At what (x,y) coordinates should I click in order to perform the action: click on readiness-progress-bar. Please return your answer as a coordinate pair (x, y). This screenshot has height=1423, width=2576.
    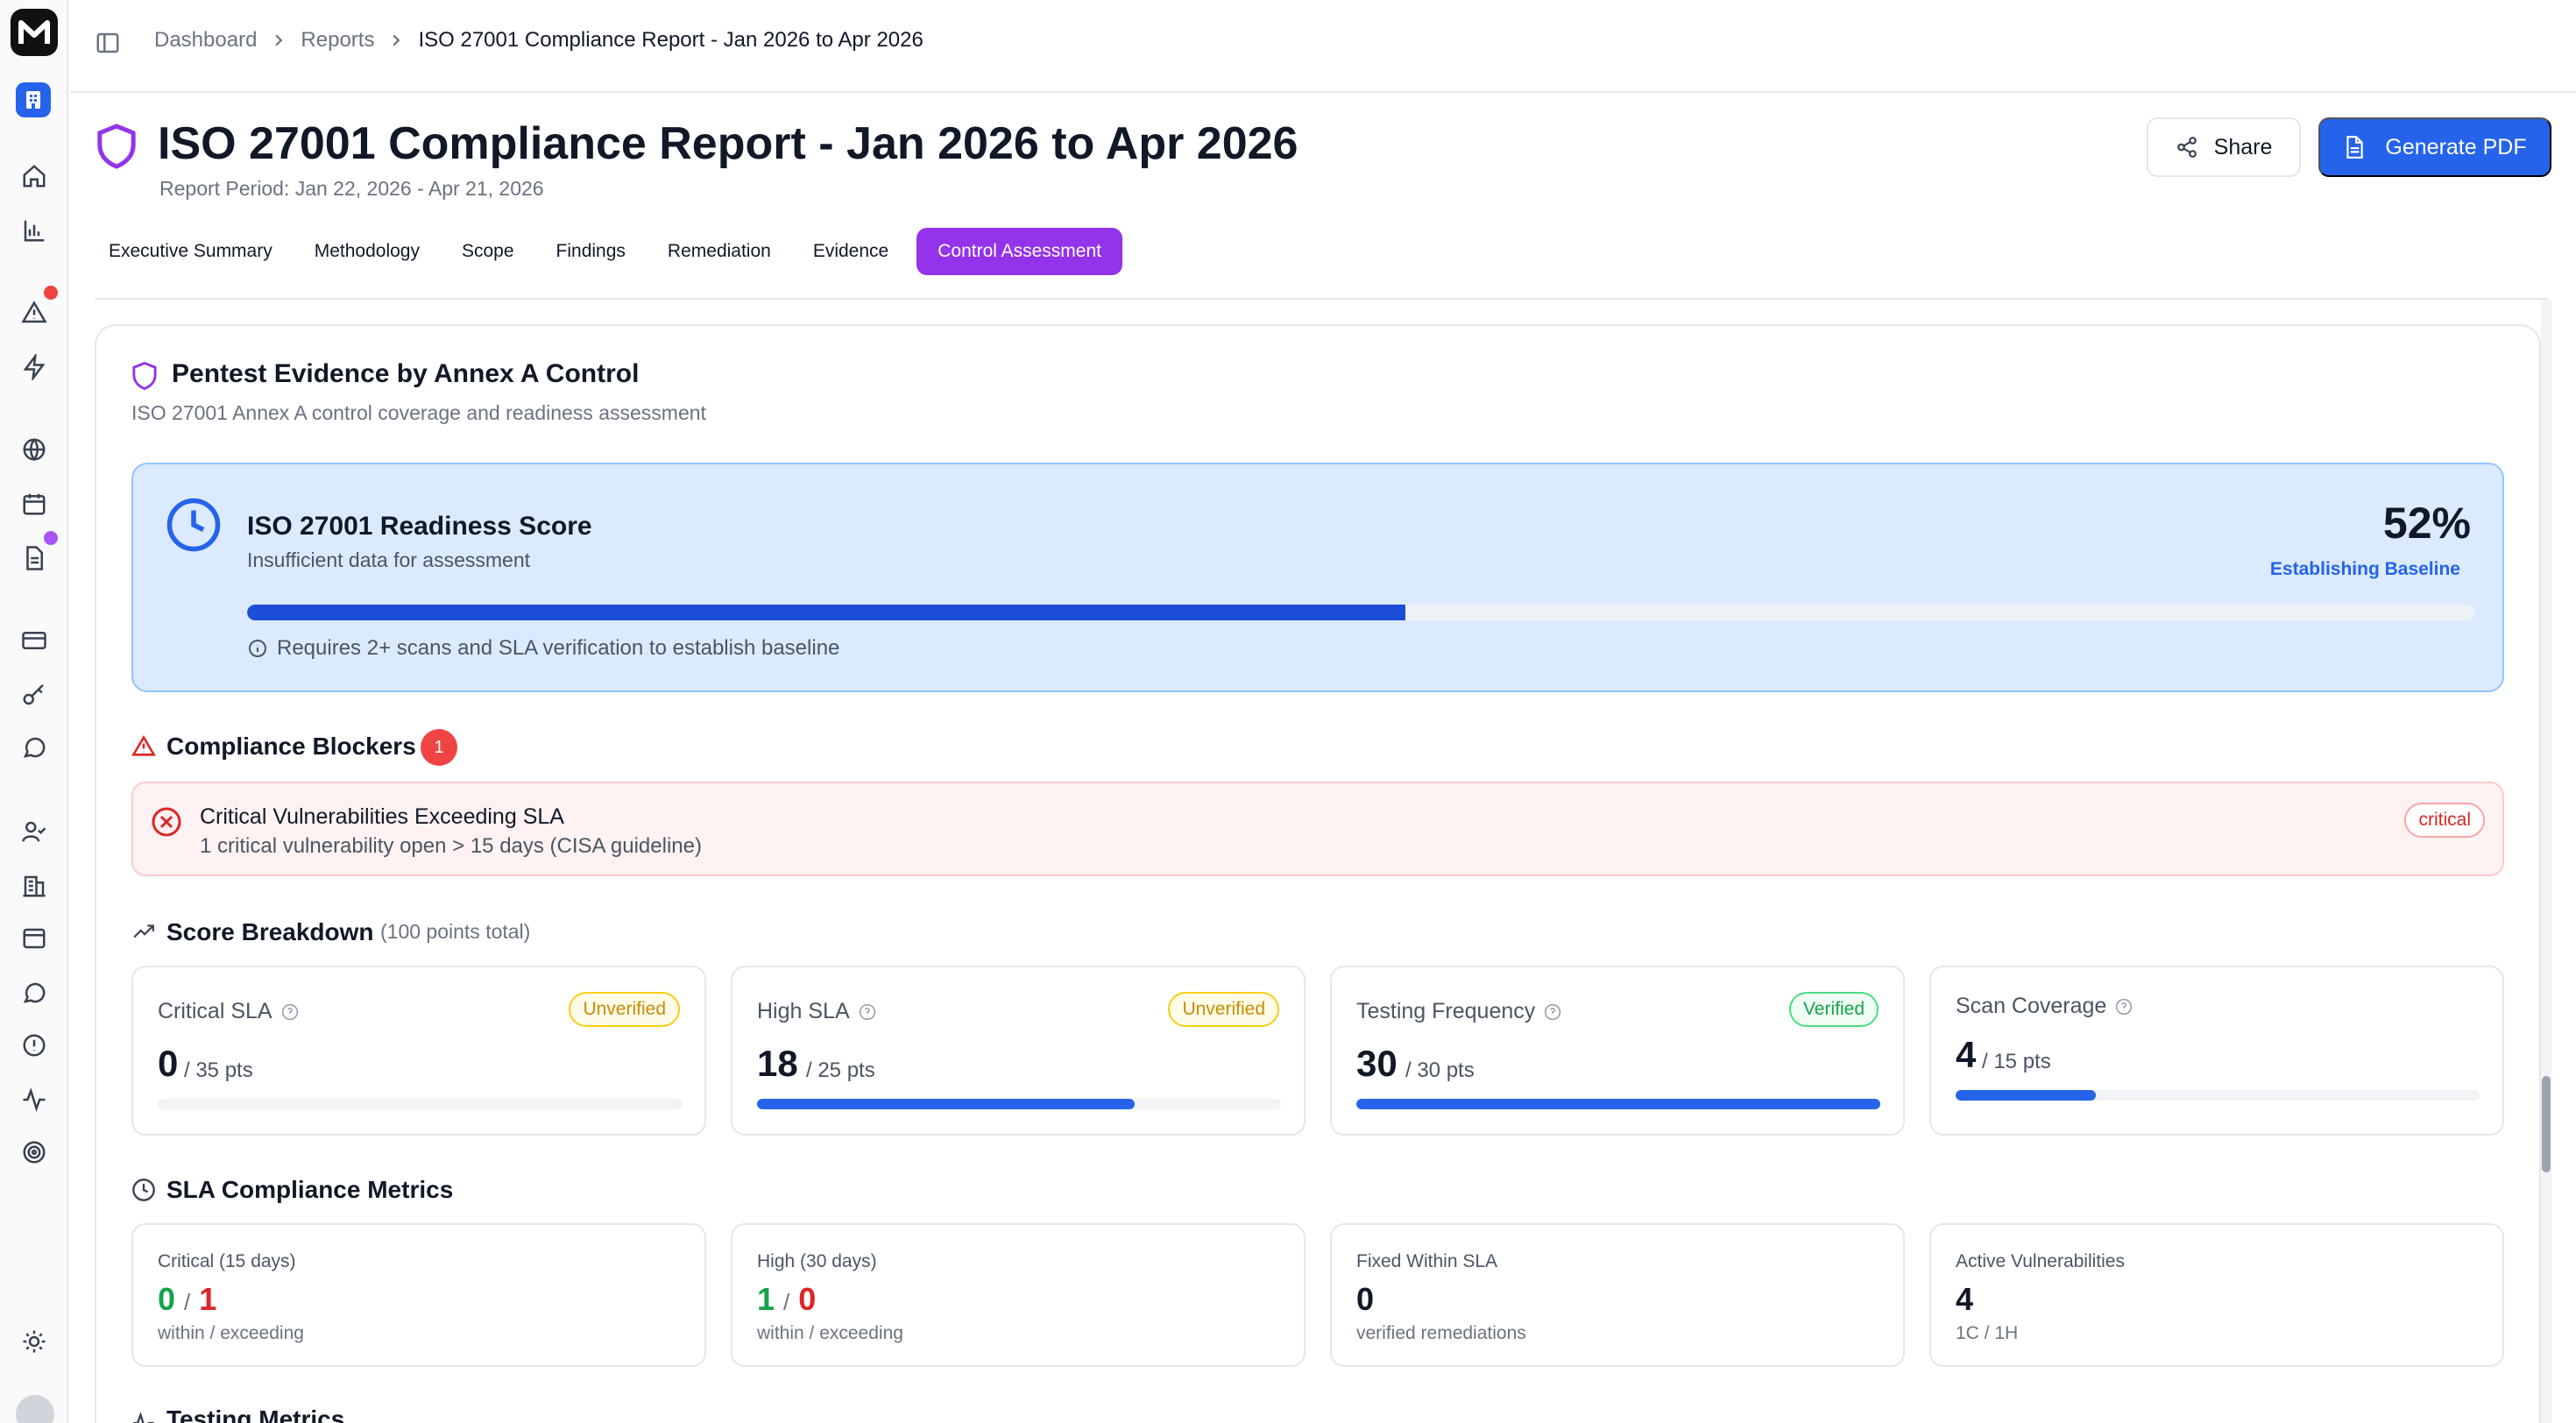
    Looking at the image, I should click on (1360, 612).